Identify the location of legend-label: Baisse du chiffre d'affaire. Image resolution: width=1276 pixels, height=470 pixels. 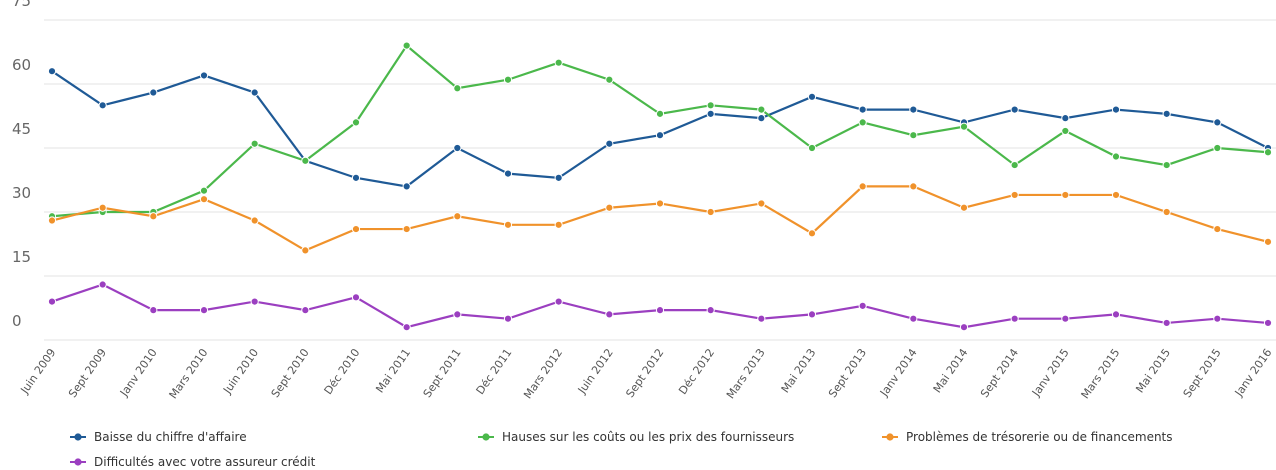
(170, 437).